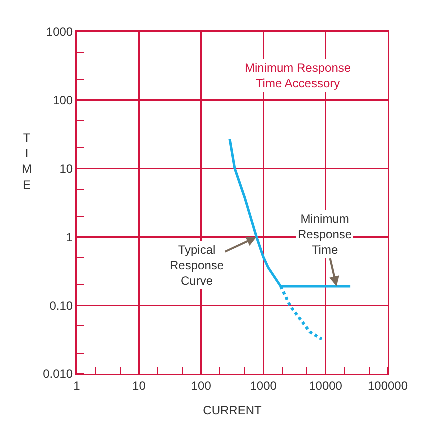  What do you see at coordinates (70, 237) in the screenshot?
I see `y-tick-label: 1` at bounding box center [70, 237].